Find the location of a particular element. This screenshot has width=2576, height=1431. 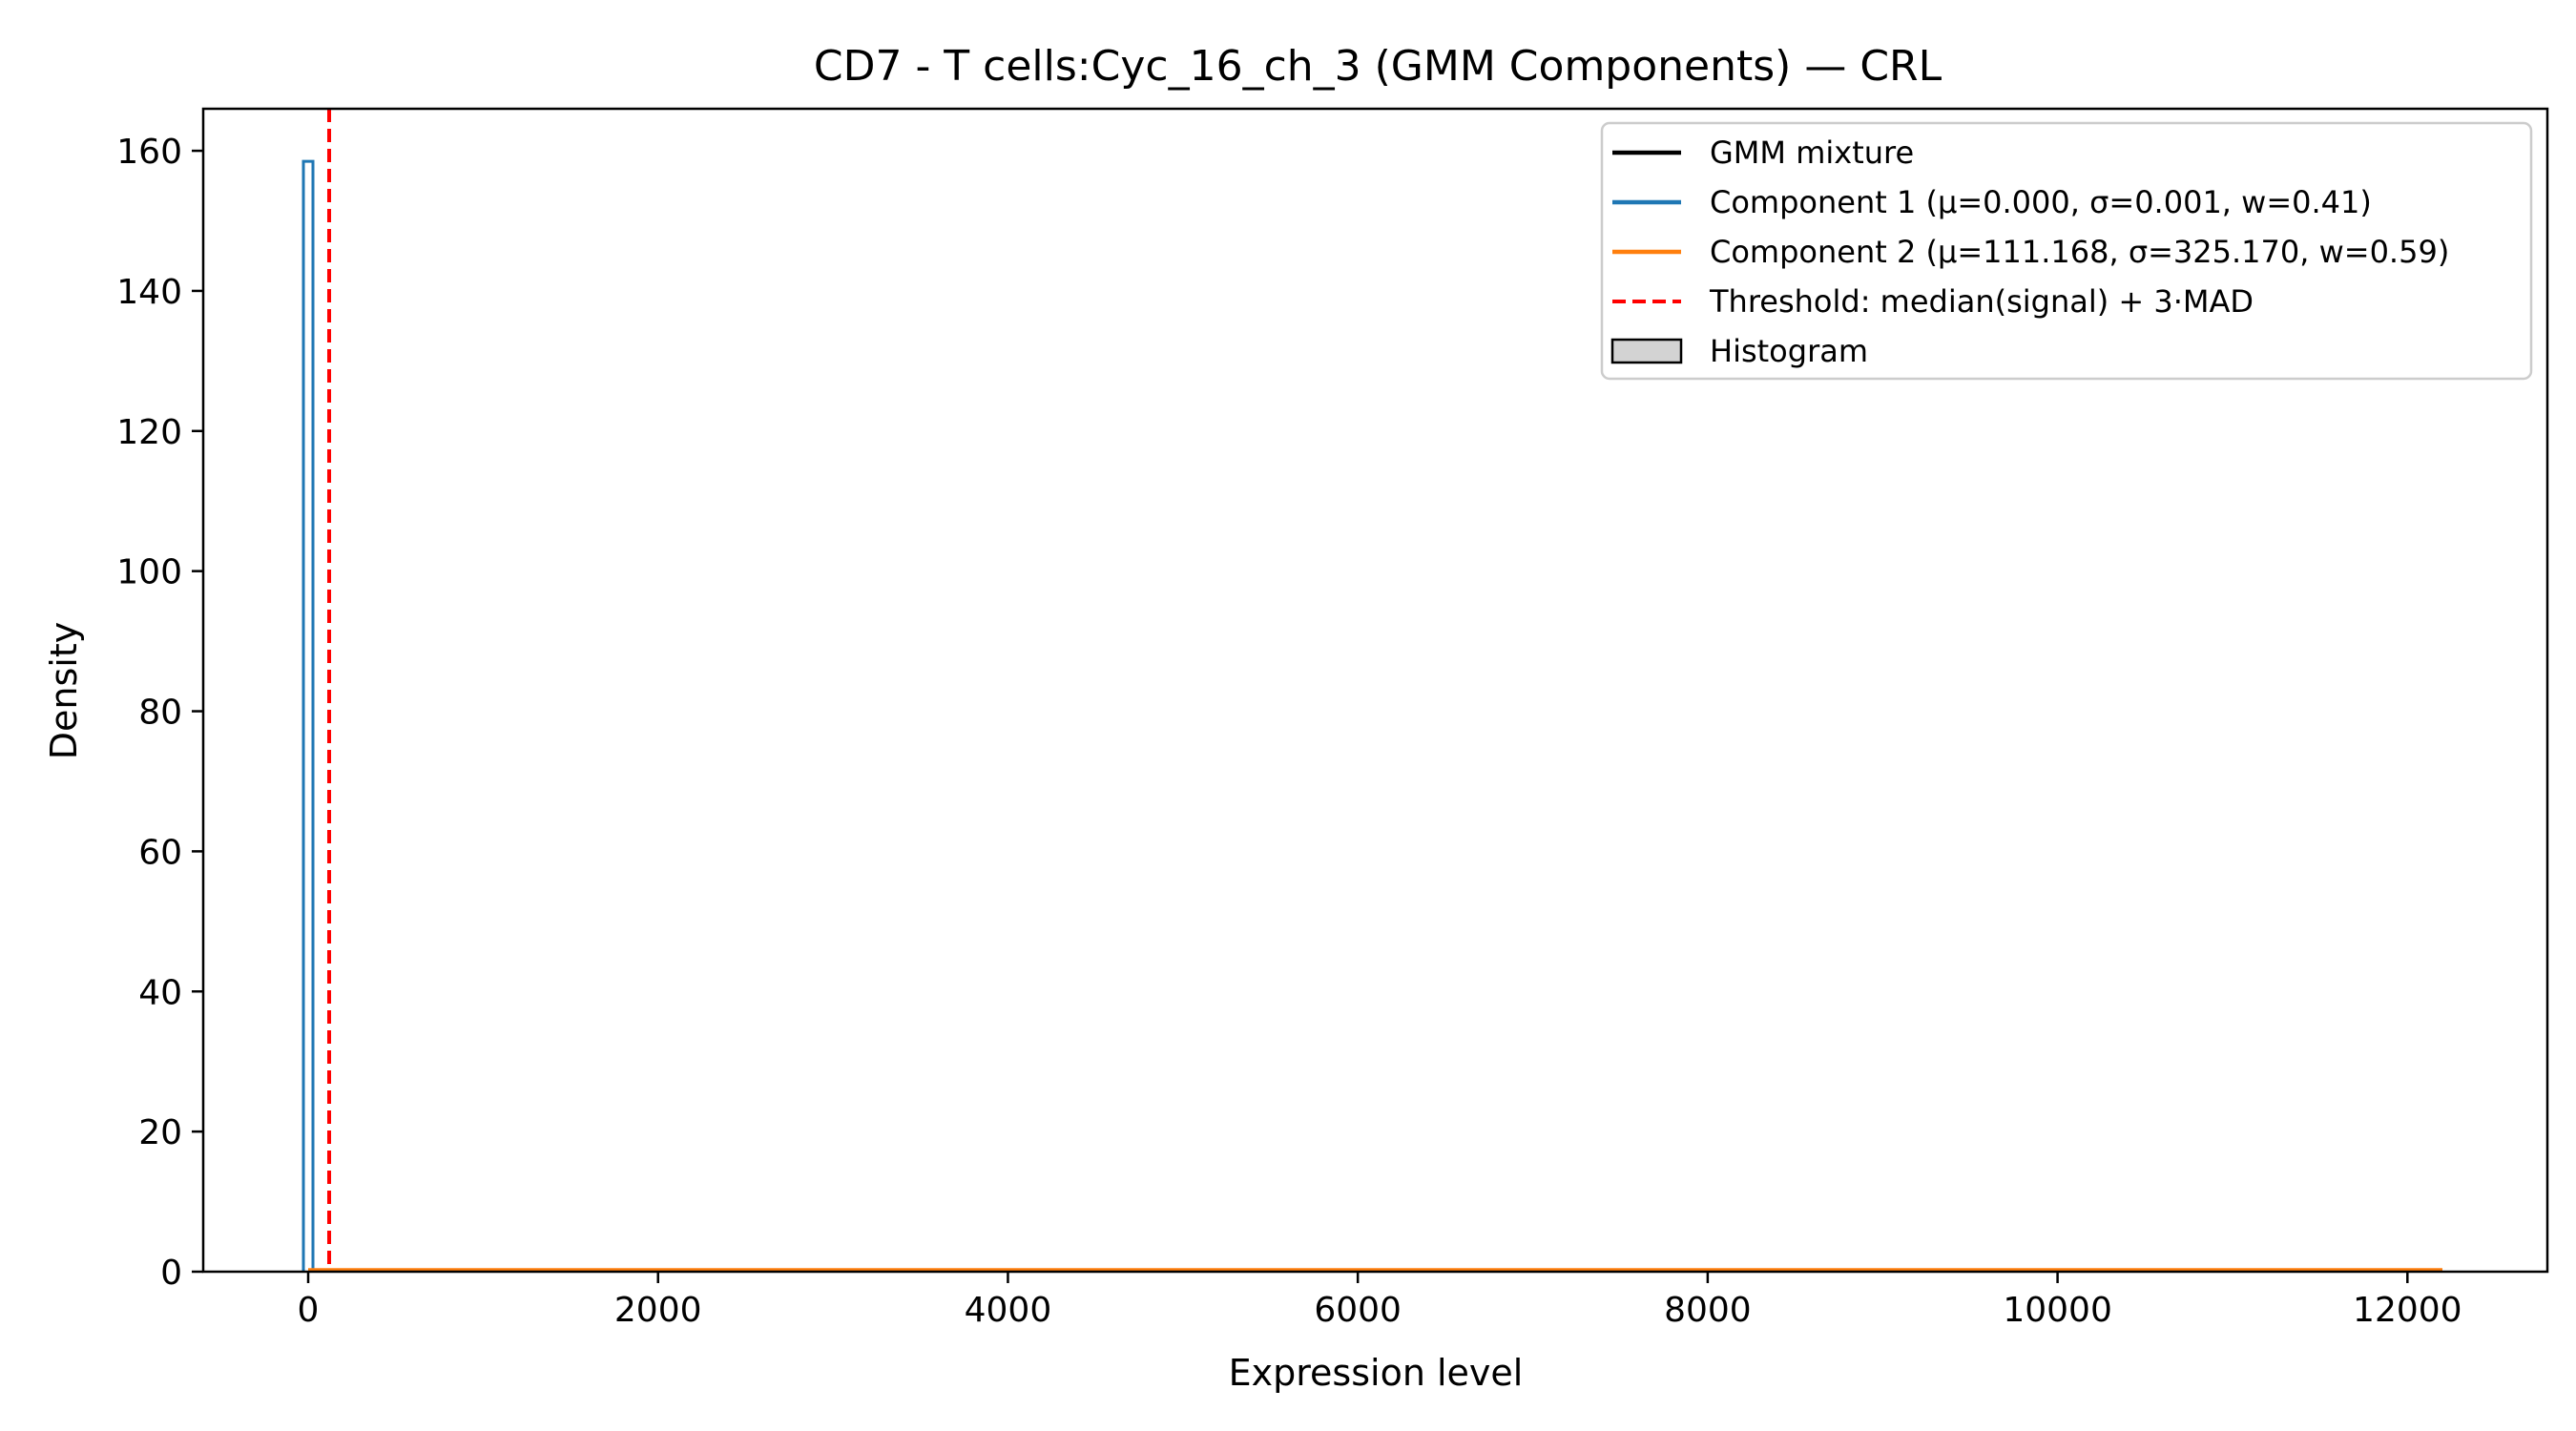

x-axis-ticks: 0 2000 4000 6000 8000 10000 12000 is located at coordinates (1380, 1301).